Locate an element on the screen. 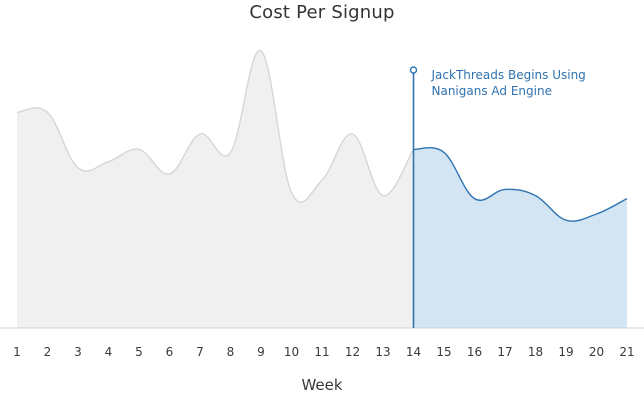 The image size is (644, 400). annotation-text: Nanigans Ad Engine is located at coordinates (492, 91).